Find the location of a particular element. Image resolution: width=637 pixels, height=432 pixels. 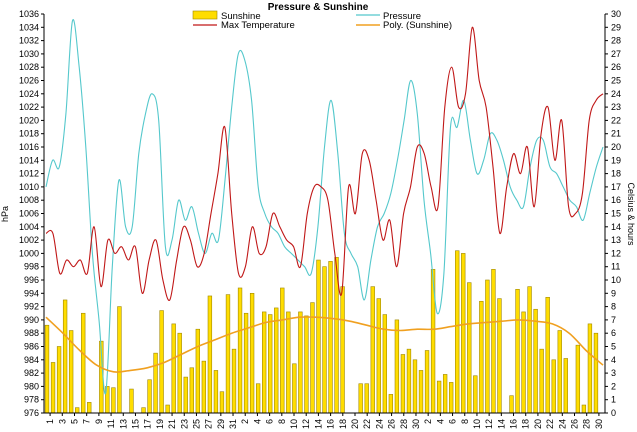

left-tick-label: 1024 is located at coordinates (29, 94).